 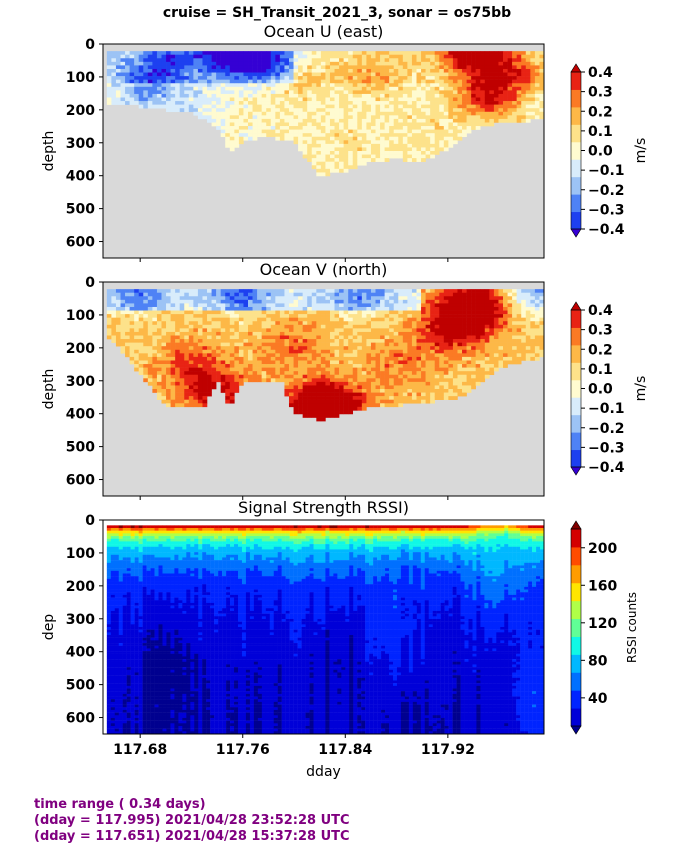 I want to click on colorbar-tick-label: −0.2, so click(x=606, y=191).